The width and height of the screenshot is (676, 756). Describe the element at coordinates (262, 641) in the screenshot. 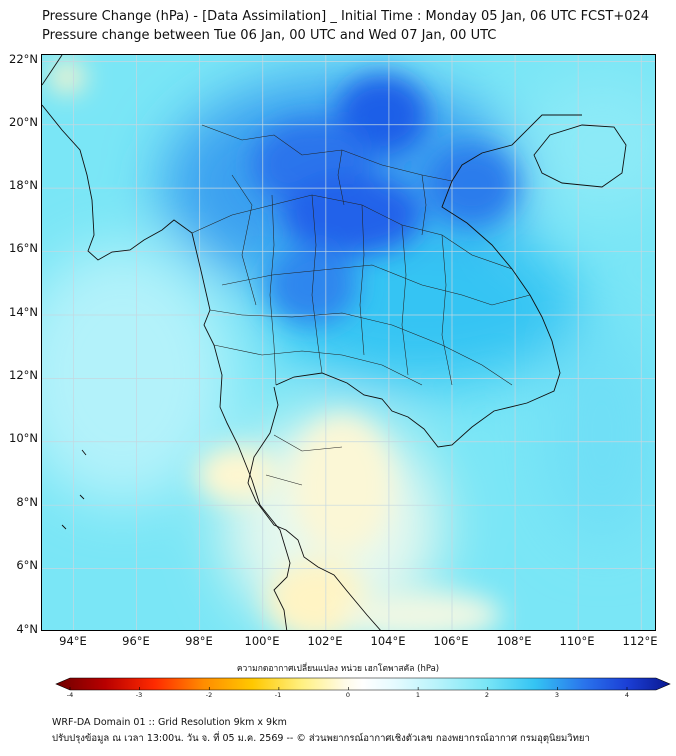

I see `lon-label-100: 100°E` at that location.